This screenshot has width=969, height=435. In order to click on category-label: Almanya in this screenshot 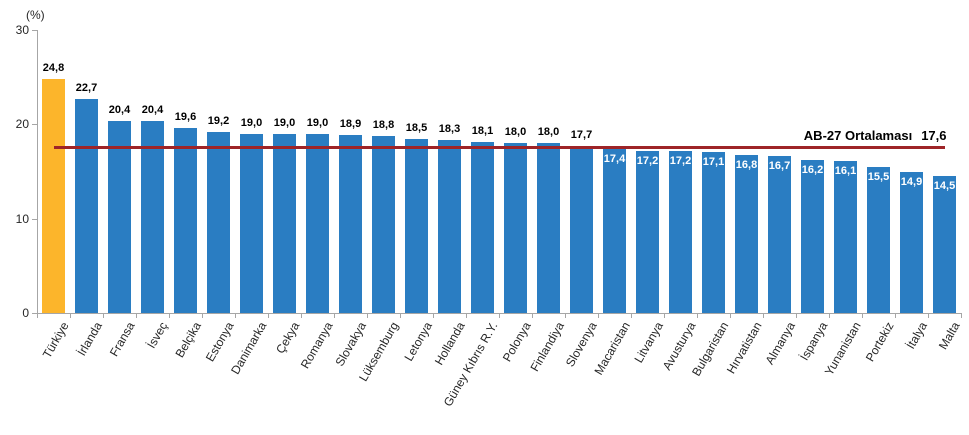, I will do `click(780, 343)`.